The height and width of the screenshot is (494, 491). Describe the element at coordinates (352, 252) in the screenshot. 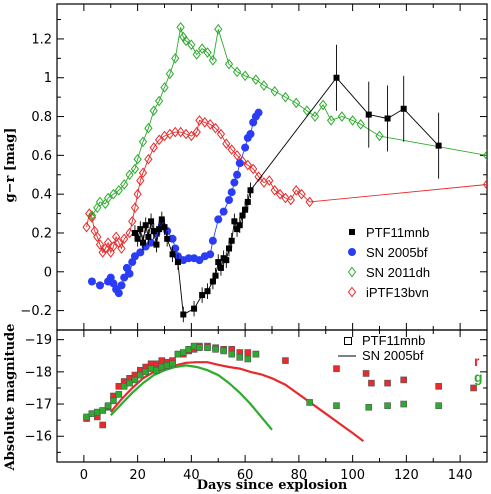

I see `legend-marker-sn-2005bf` at that location.